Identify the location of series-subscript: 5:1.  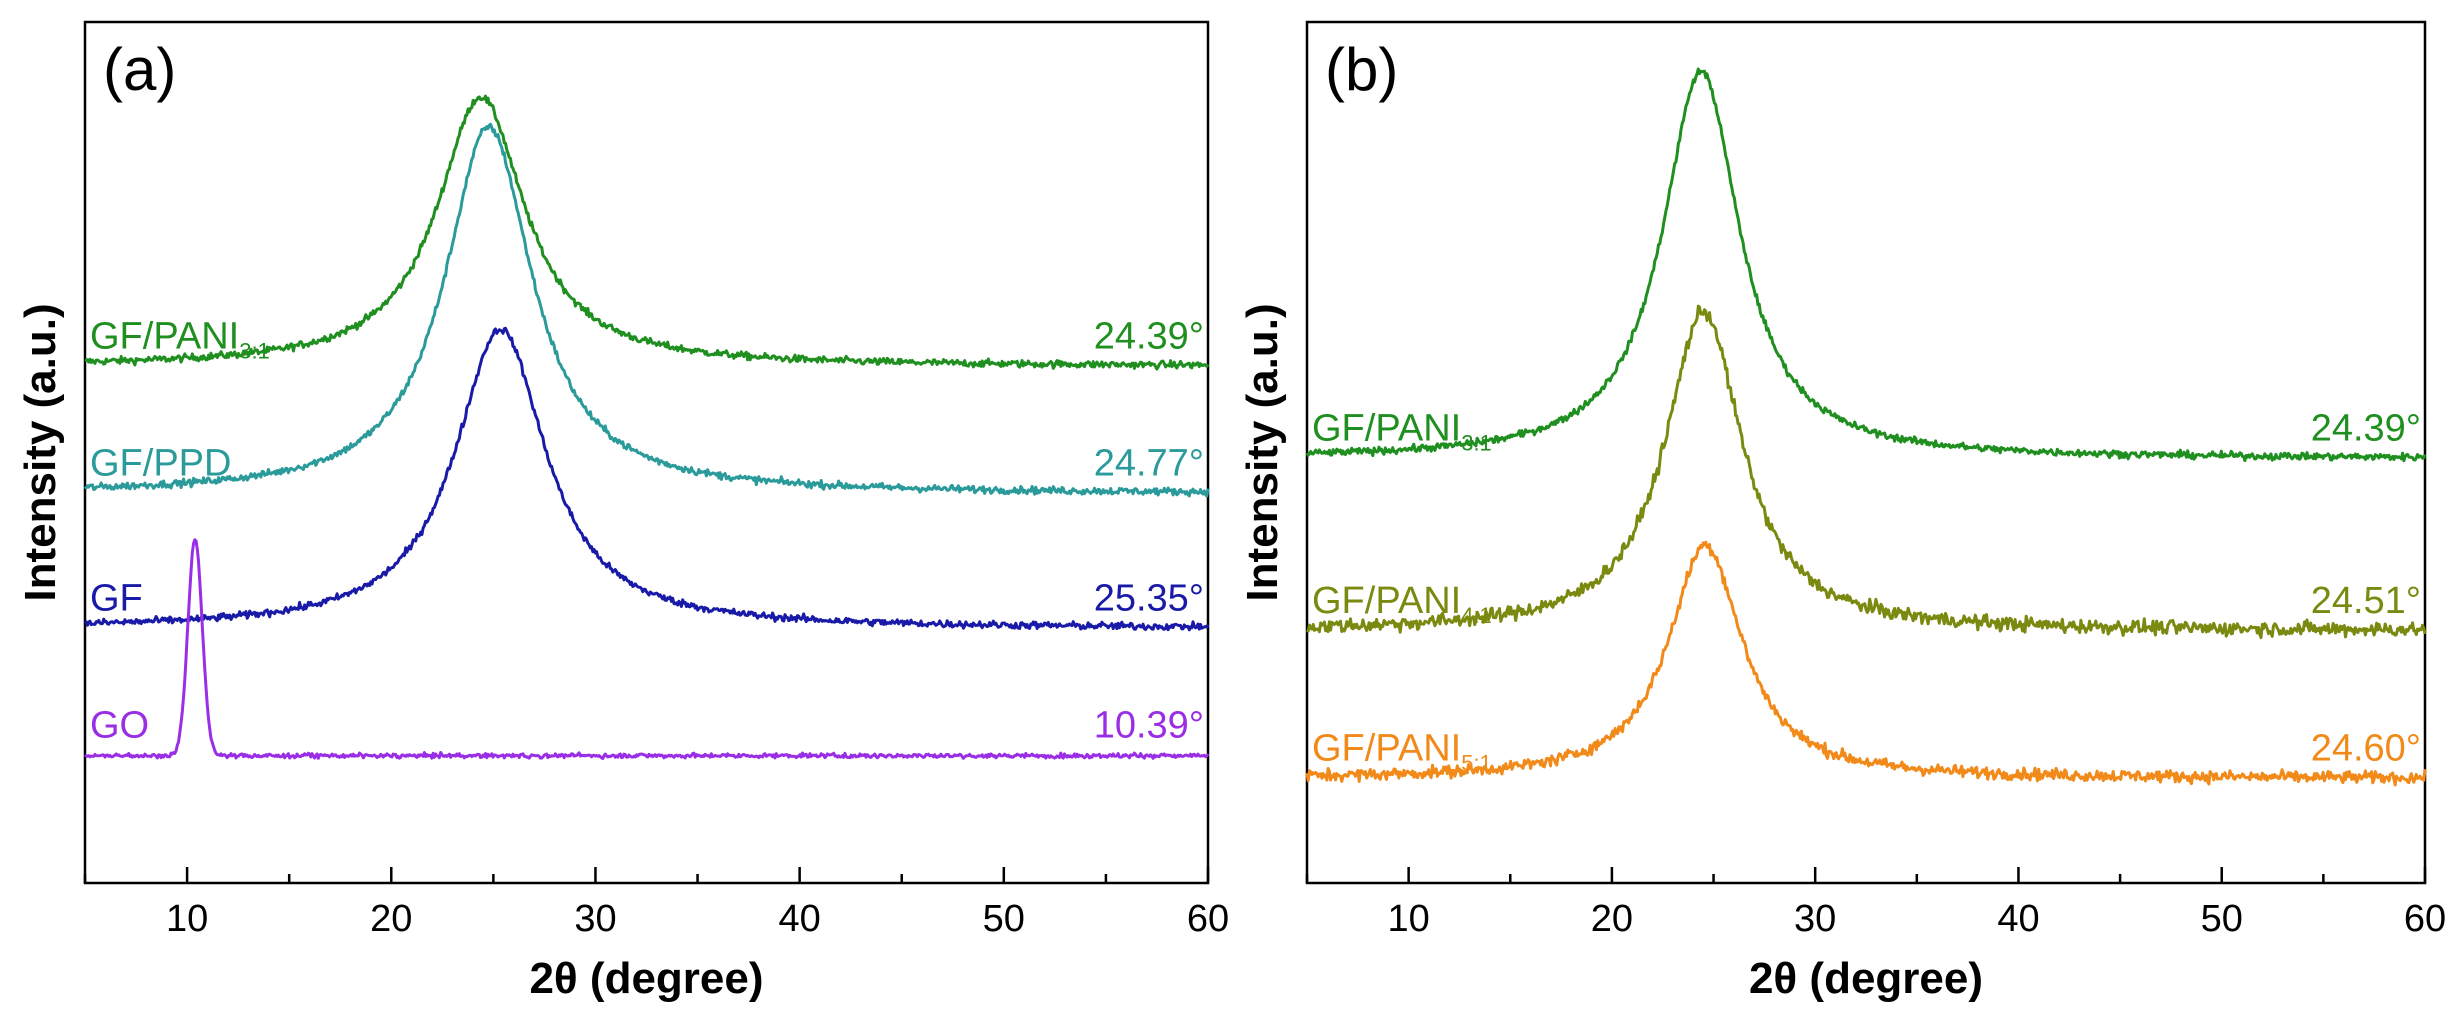
(1476, 762).